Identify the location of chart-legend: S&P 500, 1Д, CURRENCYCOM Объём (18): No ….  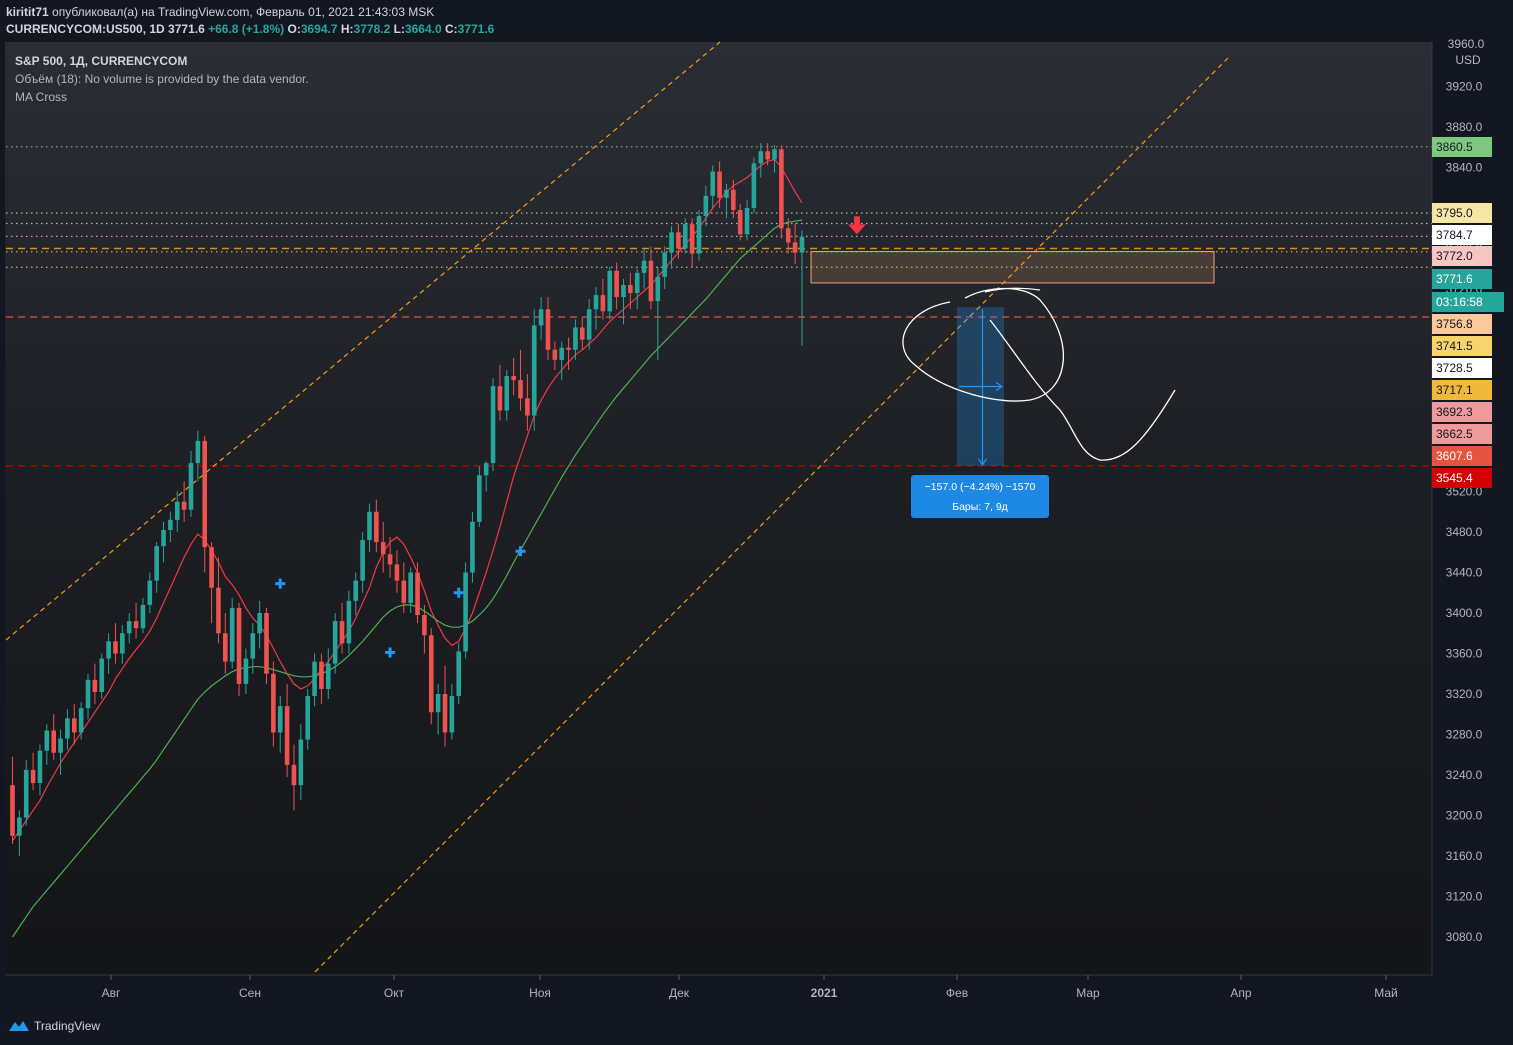
(162, 79).